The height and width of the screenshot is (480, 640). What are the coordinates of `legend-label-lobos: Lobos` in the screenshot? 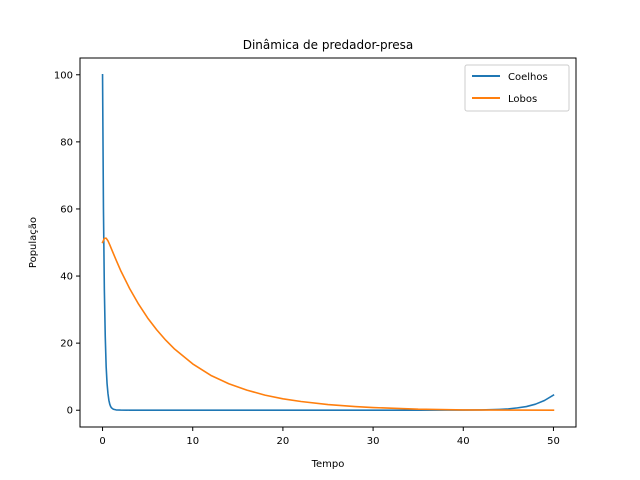 It's located at (522, 99).